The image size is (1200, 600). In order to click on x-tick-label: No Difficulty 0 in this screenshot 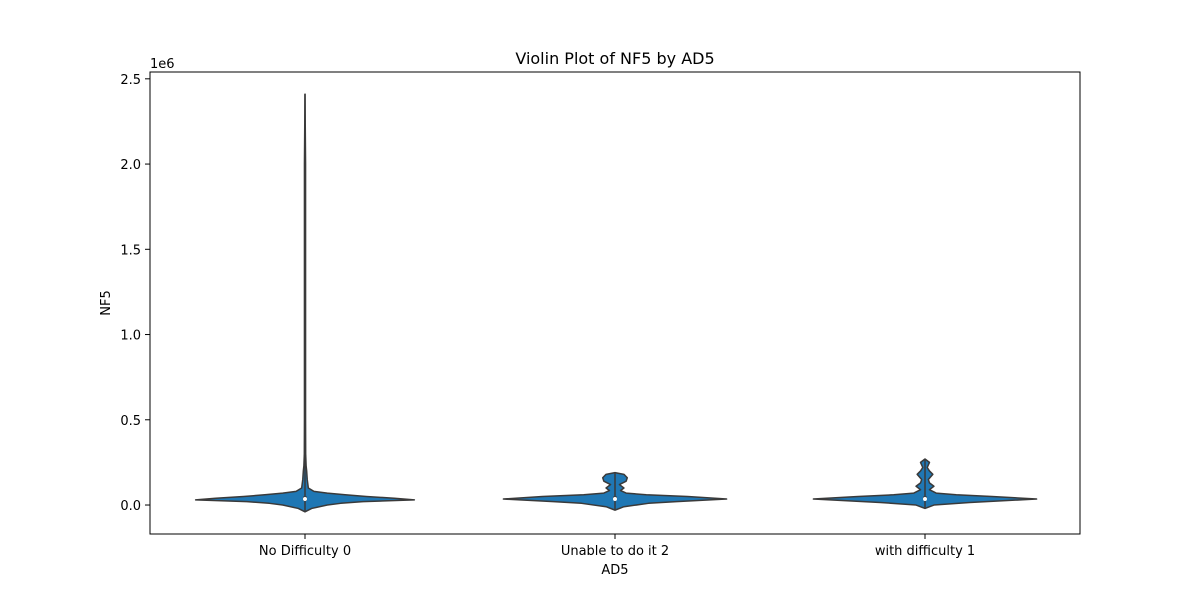, I will do `click(305, 551)`.